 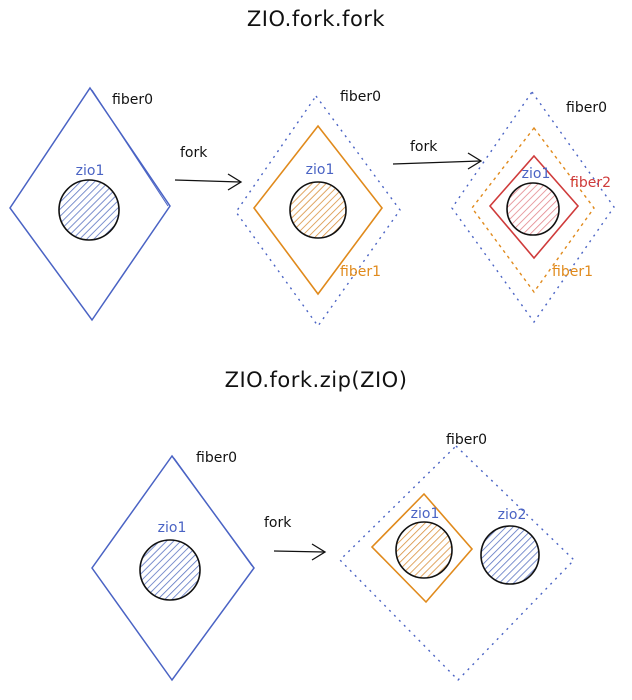 I want to click on diagram-title-fork-fork: ZIO.fork.fork, so click(x=316, y=19).